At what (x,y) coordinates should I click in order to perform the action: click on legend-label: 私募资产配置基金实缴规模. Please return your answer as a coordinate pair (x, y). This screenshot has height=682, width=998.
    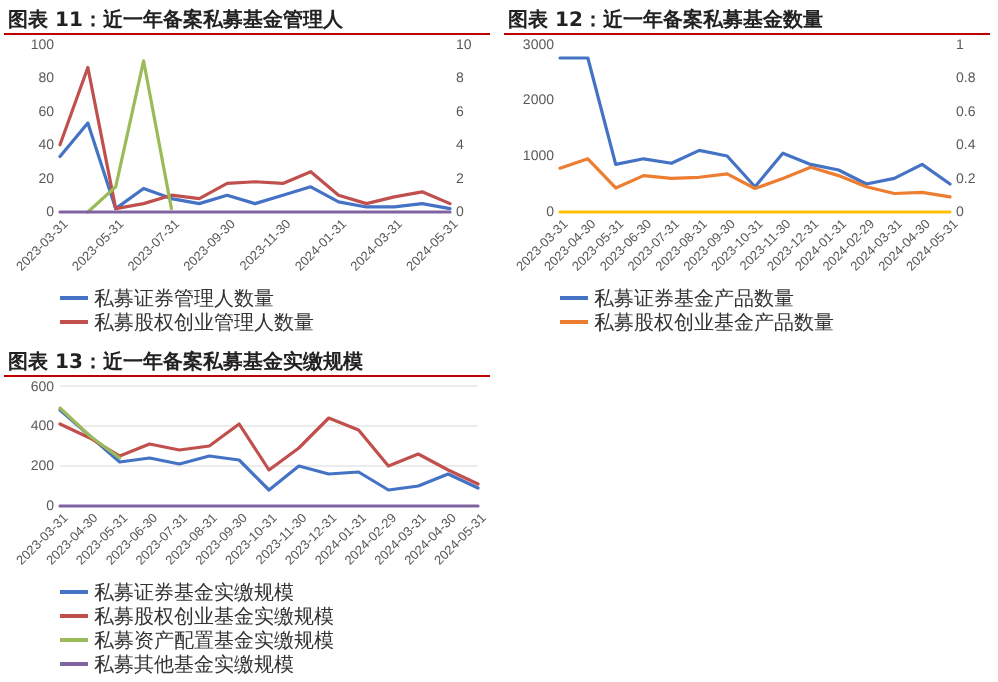
    Looking at the image, I should click on (214, 641).